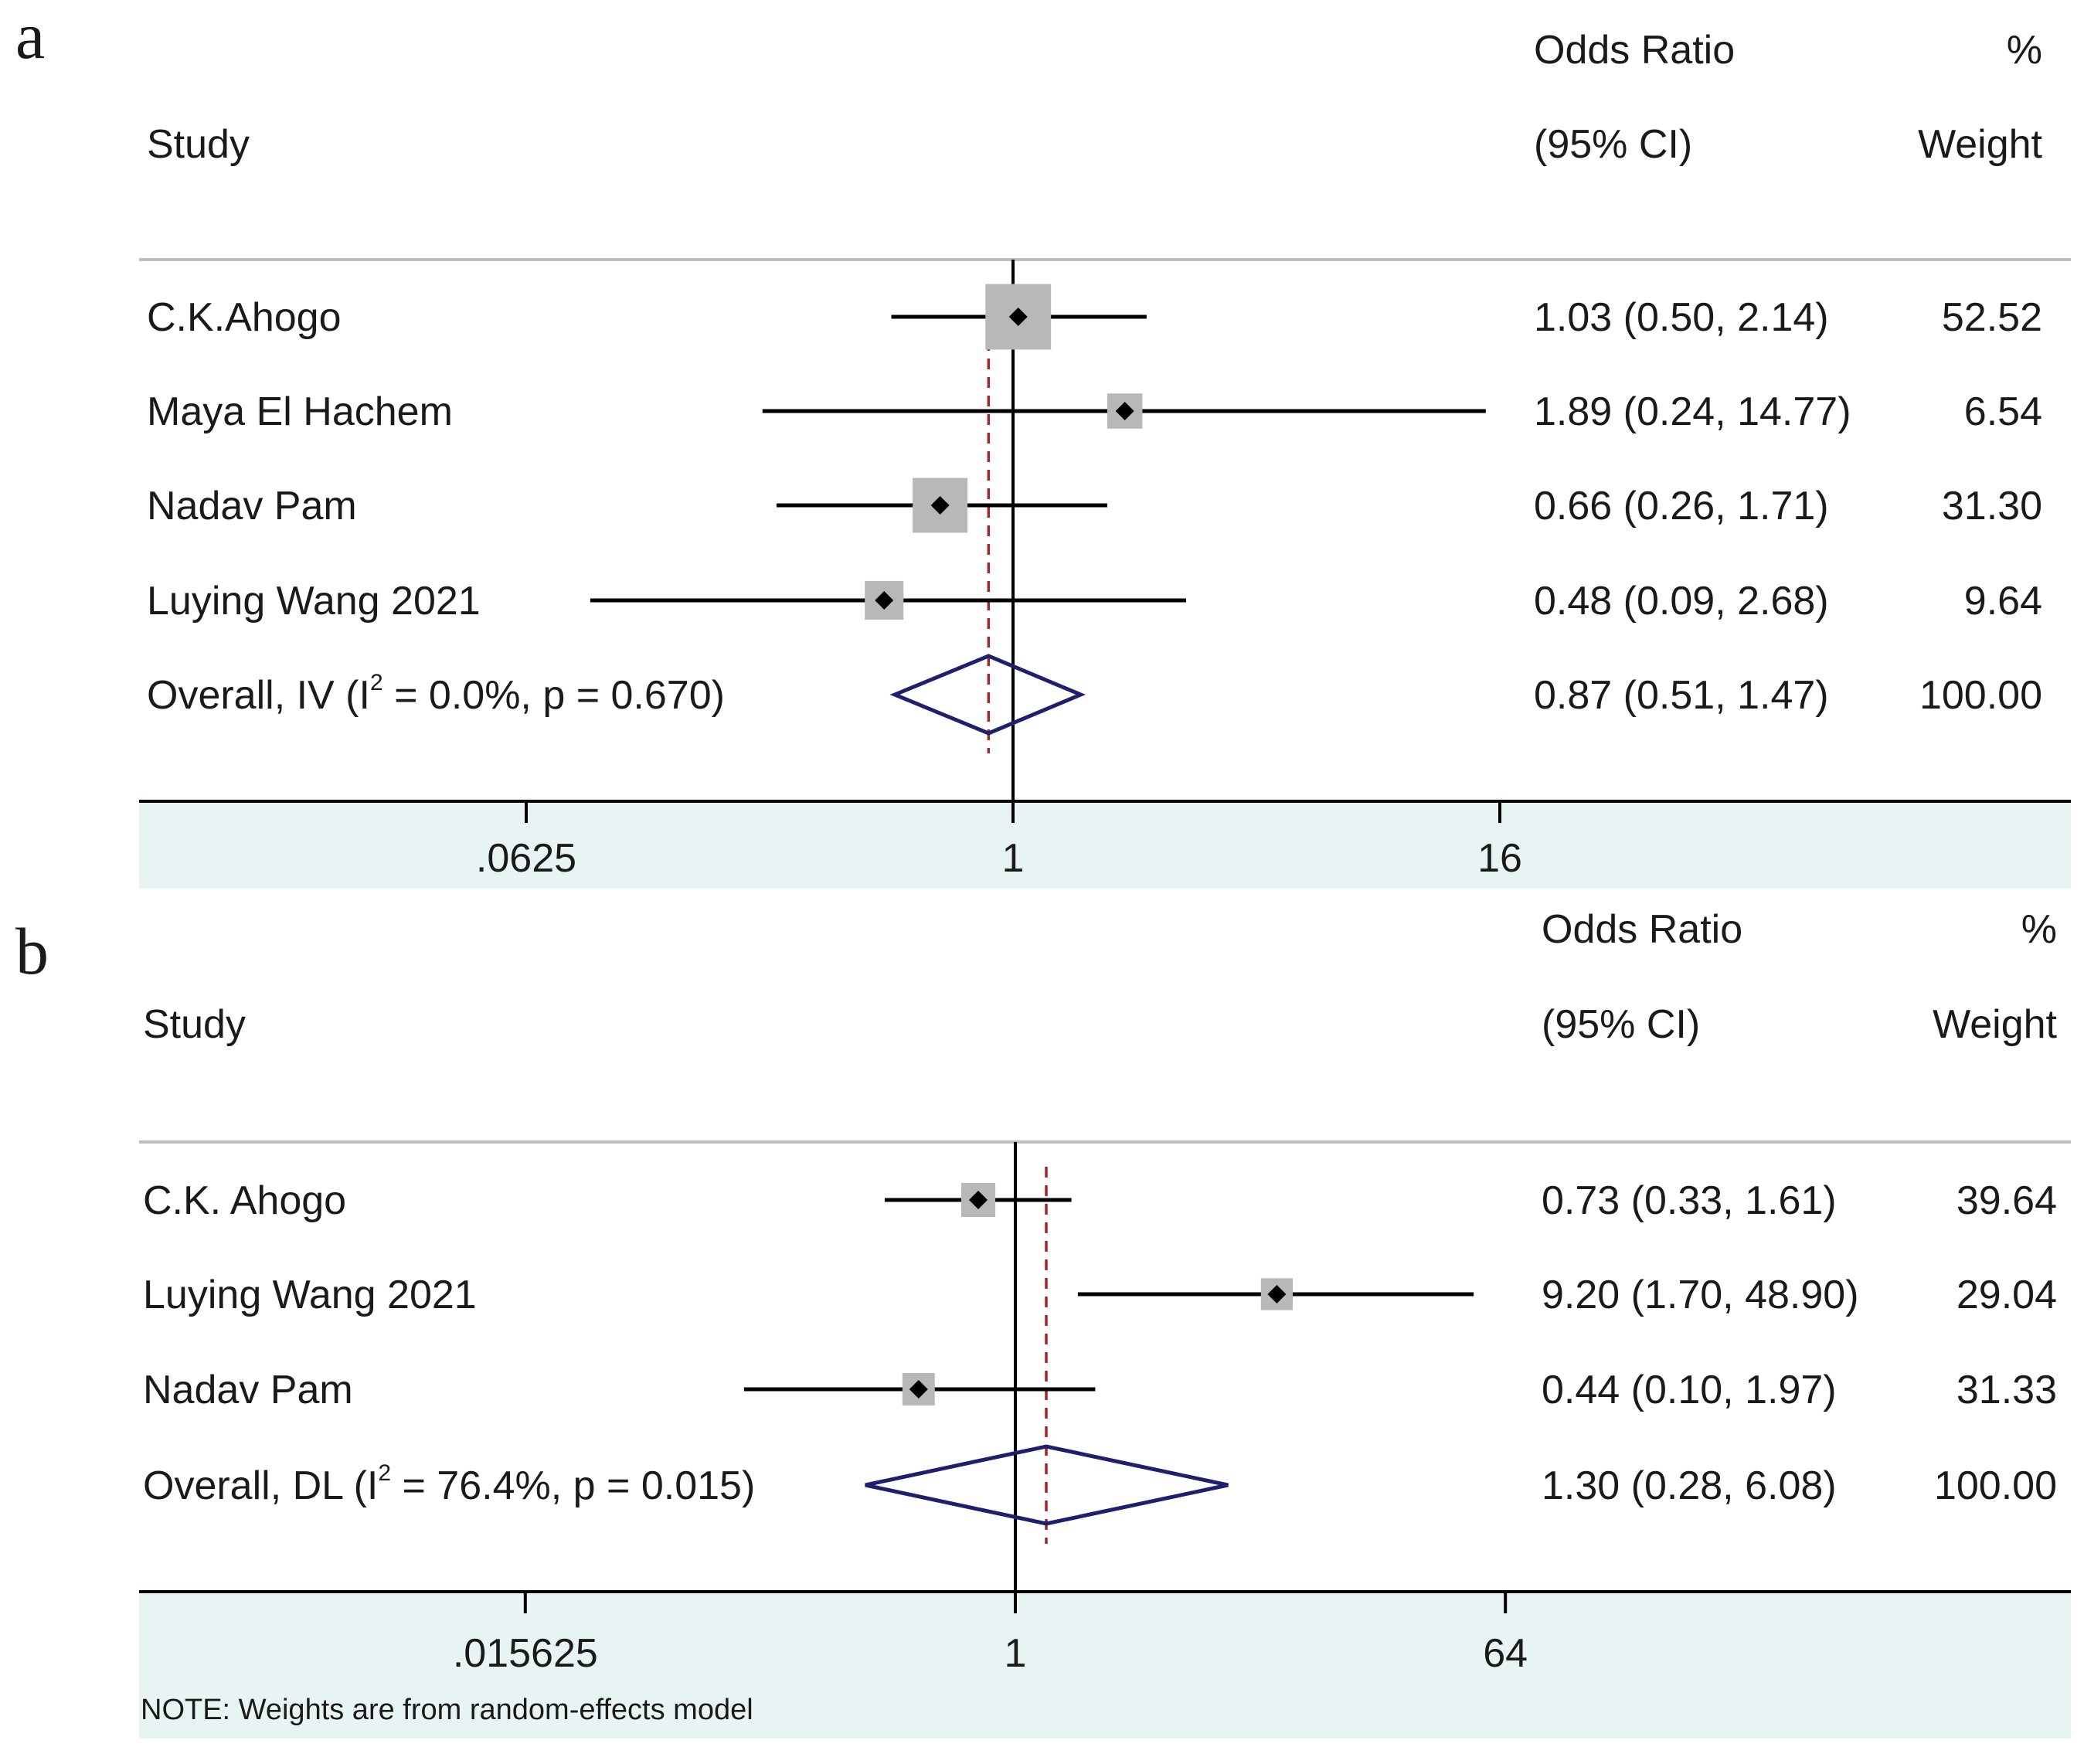  Describe the element at coordinates (525, 1653) in the screenshot. I see `x-axis-tick-label: .015625` at that location.